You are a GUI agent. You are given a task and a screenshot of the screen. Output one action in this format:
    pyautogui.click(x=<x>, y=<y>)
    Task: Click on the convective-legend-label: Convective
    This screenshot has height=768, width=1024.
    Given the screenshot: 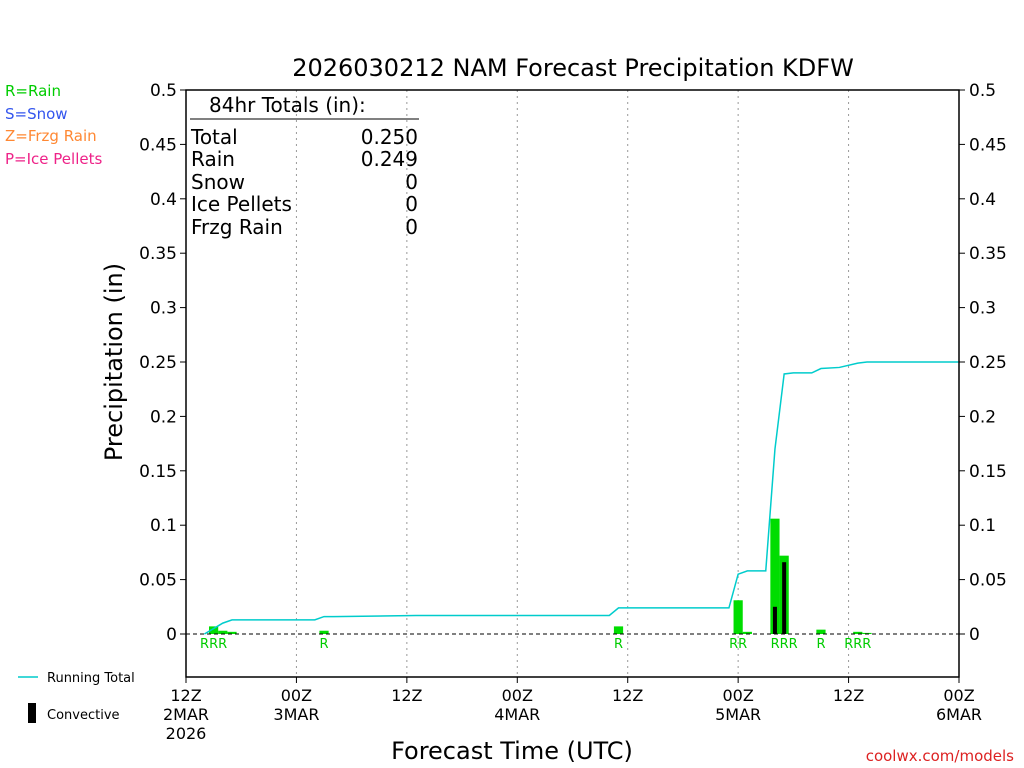 What is the action you would take?
    pyautogui.click(x=83, y=715)
    